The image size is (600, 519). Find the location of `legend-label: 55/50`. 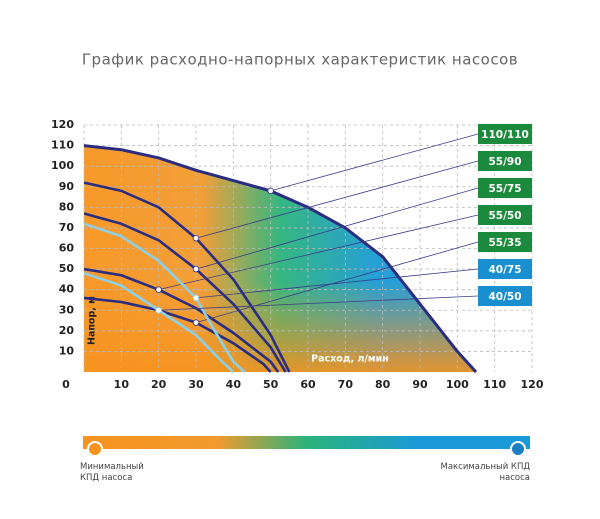

legend-label: 55/50 is located at coordinates (504, 216).